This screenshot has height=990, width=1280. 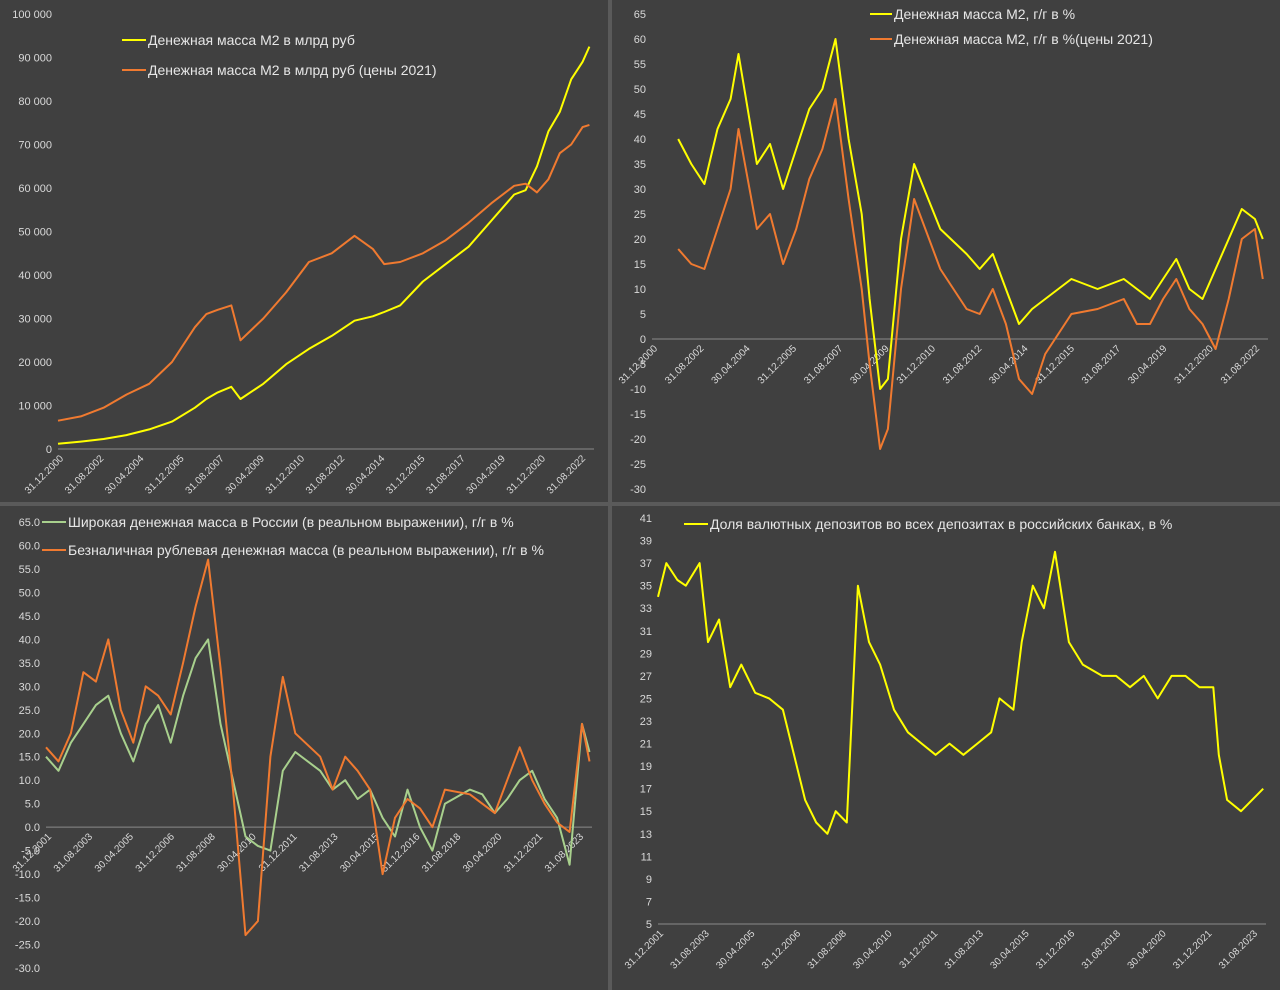 I want to click on y-tick-label: 17, so click(x=646, y=790).